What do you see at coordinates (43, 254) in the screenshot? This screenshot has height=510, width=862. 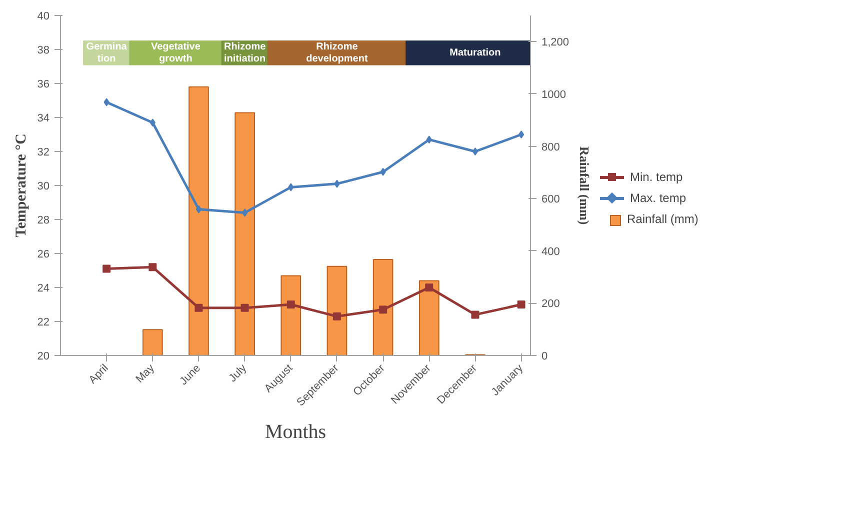 I see `y-tick-label: 26` at bounding box center [43, 254].